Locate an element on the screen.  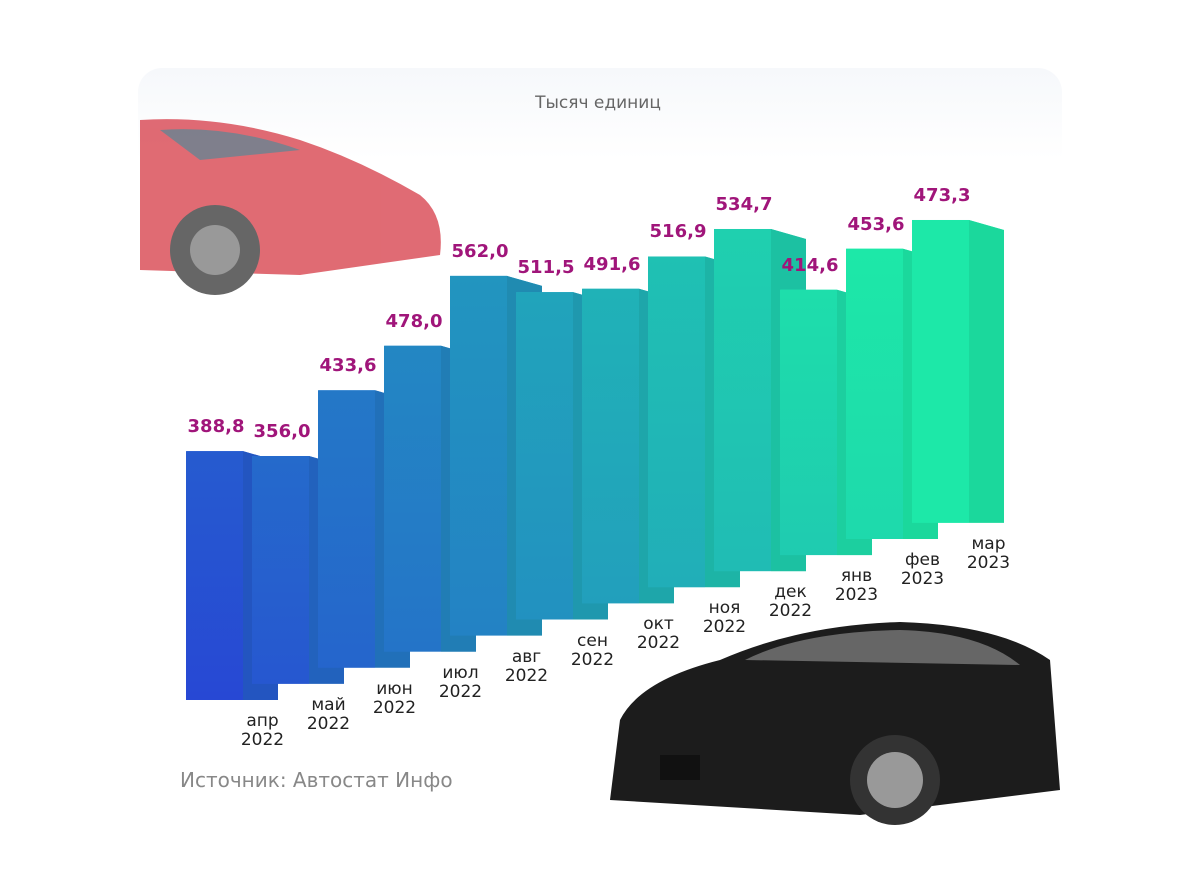
x-tick-label: сен 2022 is located at coordinates (592, 650).